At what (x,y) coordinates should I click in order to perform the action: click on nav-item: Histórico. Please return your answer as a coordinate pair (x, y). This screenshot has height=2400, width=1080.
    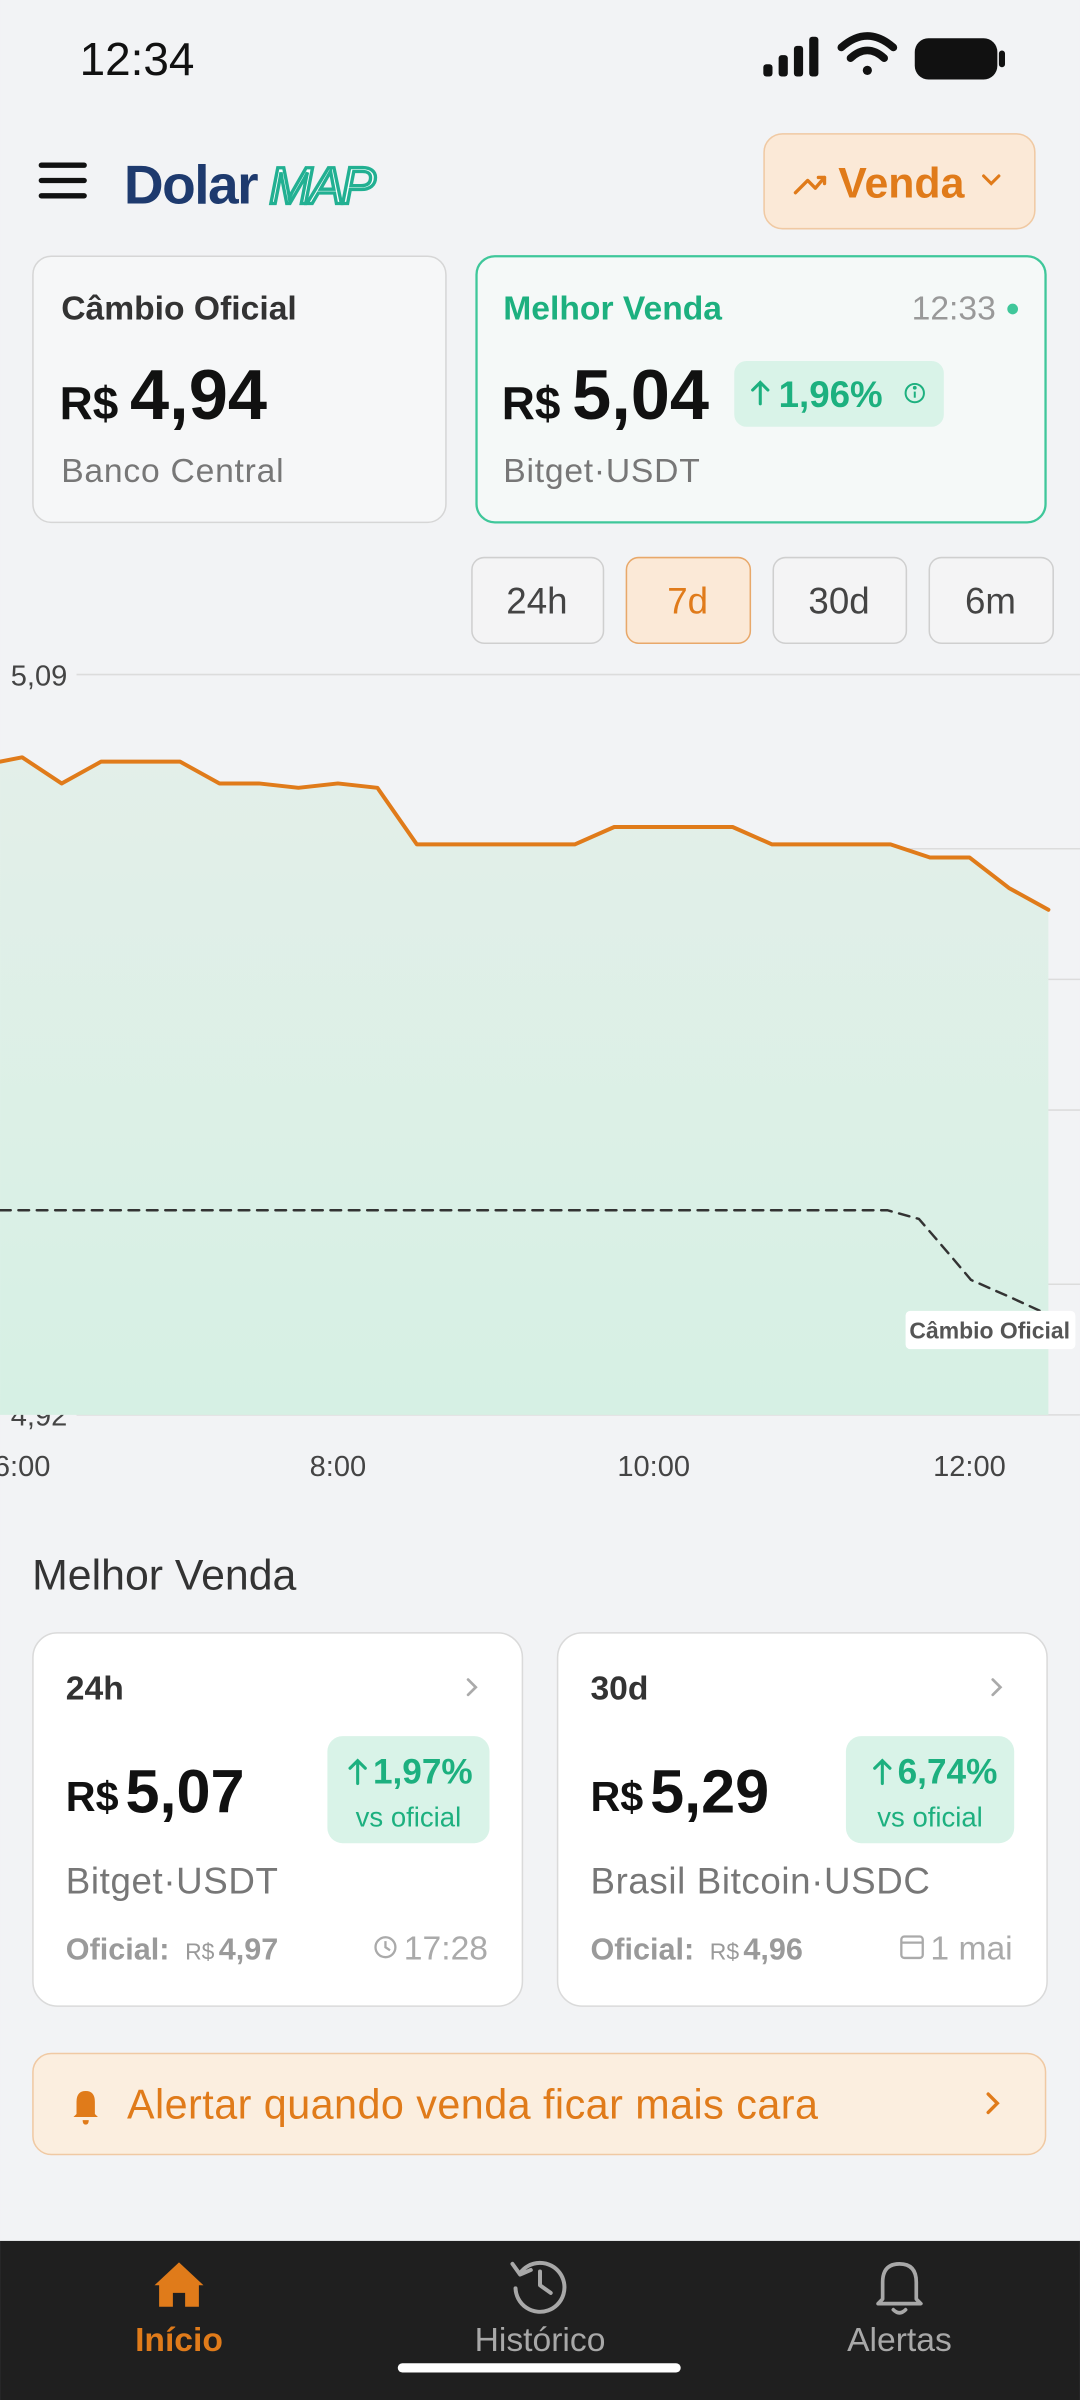
    Looking at the image, I should click on (540, 2309).